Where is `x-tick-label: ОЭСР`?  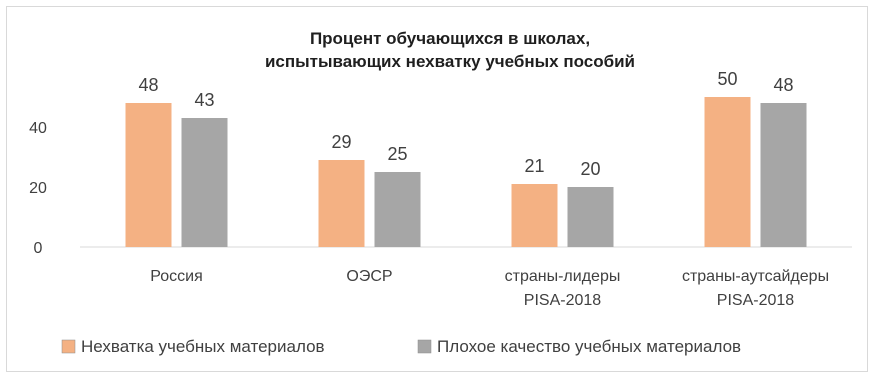
x-tick-label: ОЭСР is located at coordinates (369, 276).